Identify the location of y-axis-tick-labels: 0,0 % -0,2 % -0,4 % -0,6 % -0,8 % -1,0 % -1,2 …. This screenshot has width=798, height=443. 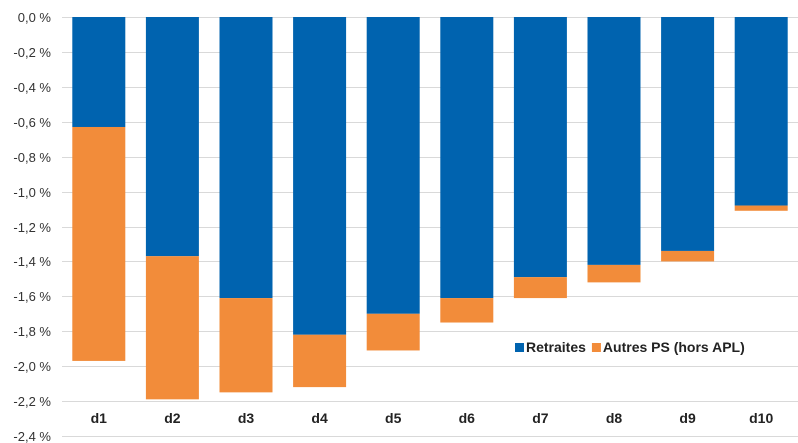
(32, 226).